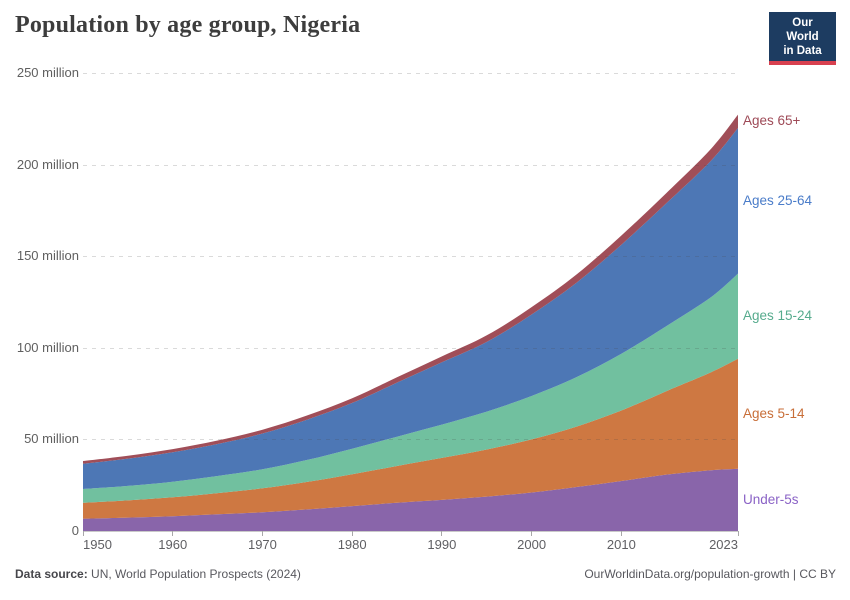 The image size is (850, 600). What do you see at coordinates (771, 499) in the screenshot?
I see `legend-label-under-5s: Under-5s` at bounding box center [771, 499].